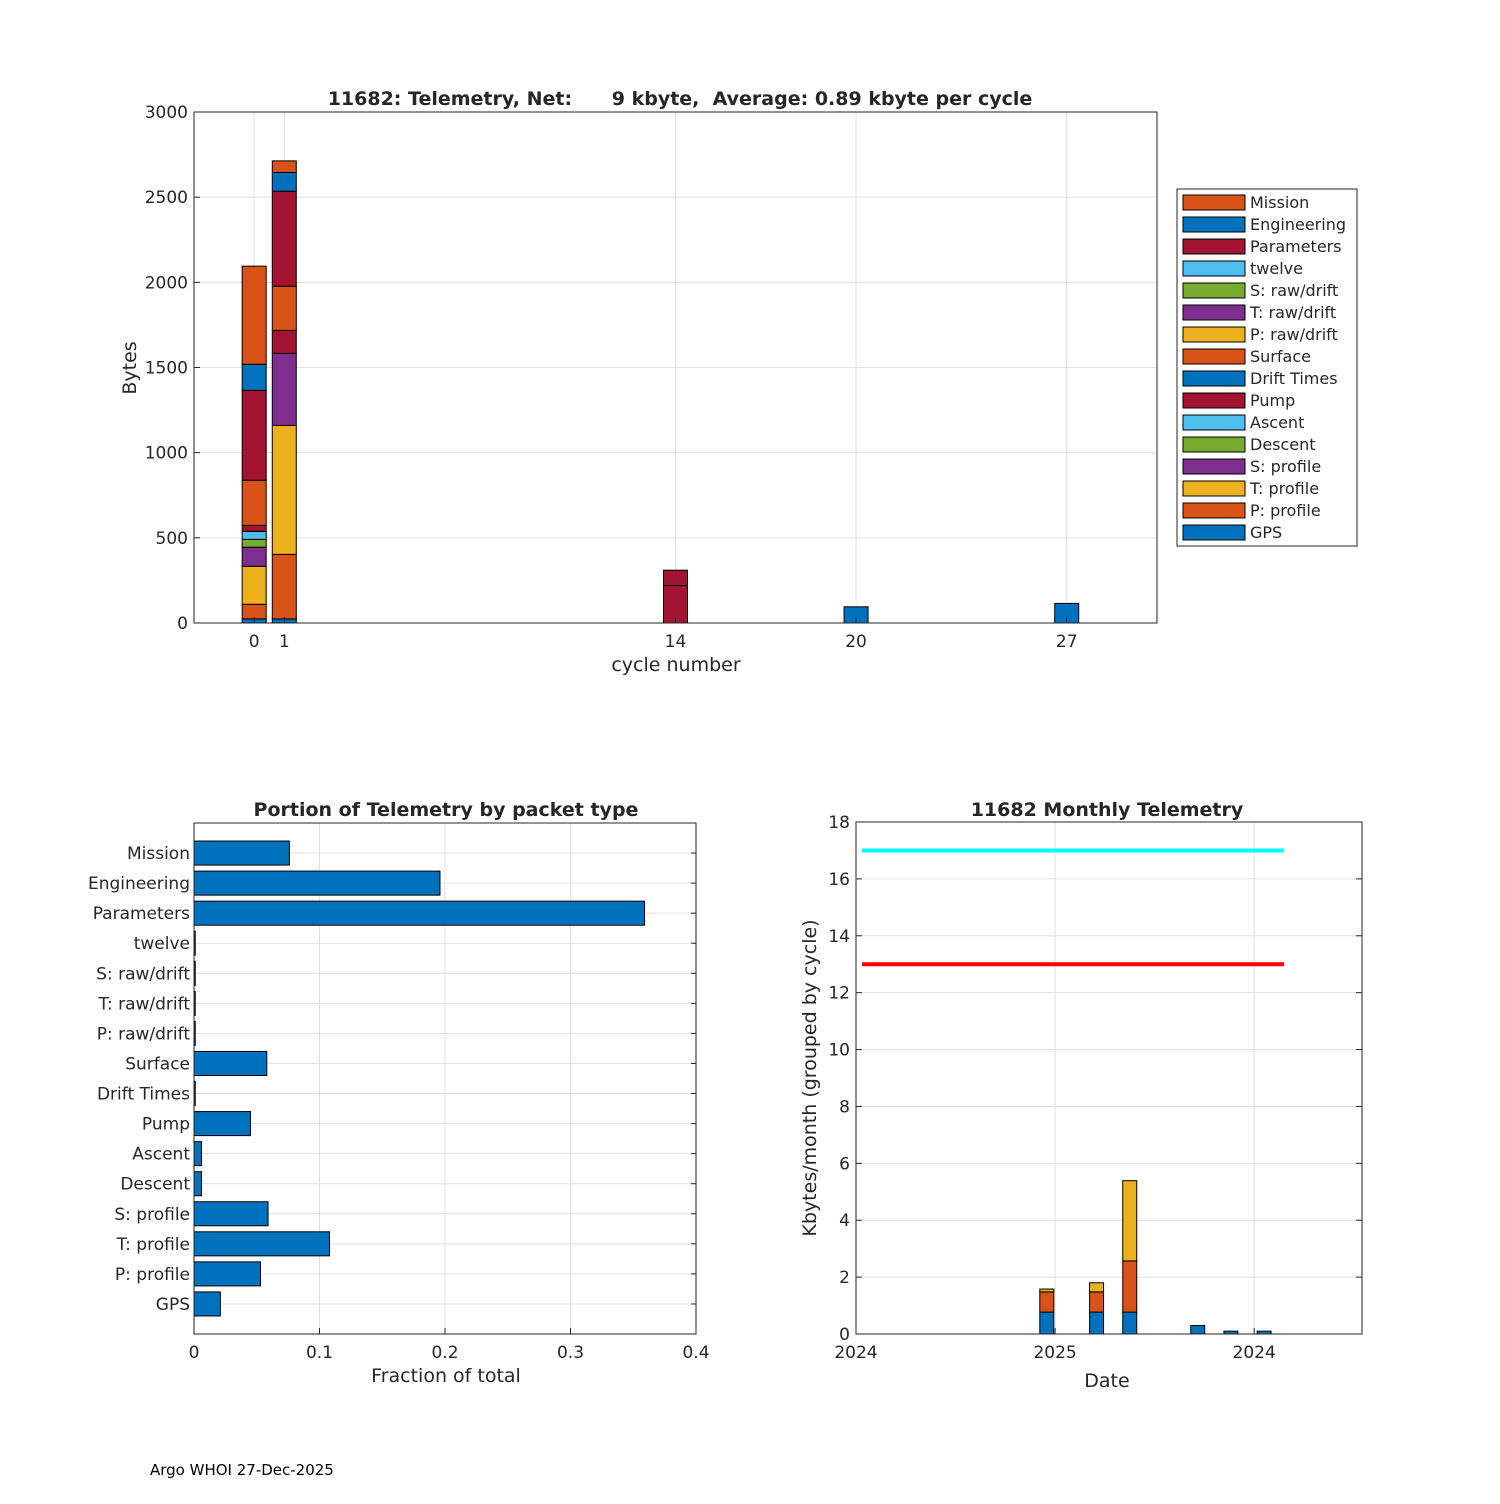 The height and width of the screenshot is (1504, 1500). Describe the element at coordinates (166, 283) in the screenshot. I see `chart1-ytick-label: 2000` at that location.